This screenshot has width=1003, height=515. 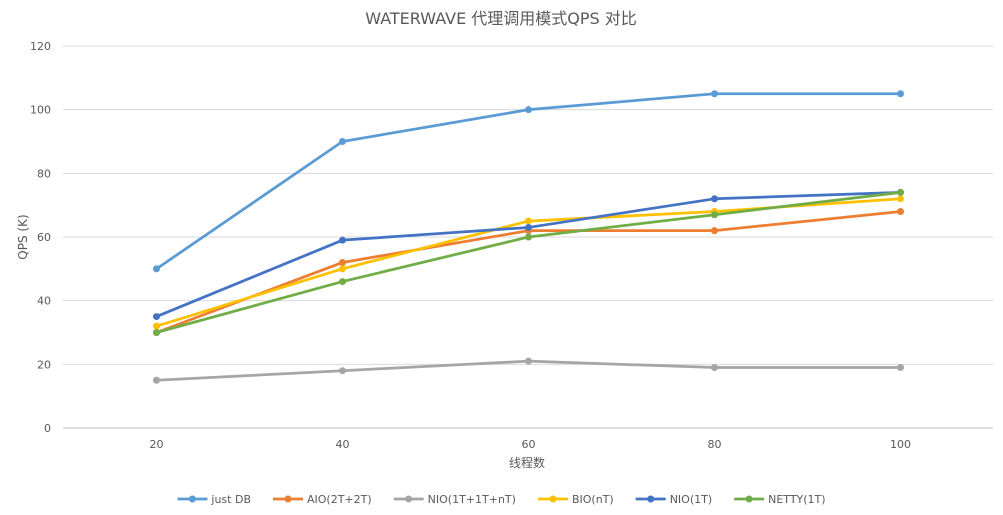 I want to click on x-tick-label: 40, so click(x=343, y=444).